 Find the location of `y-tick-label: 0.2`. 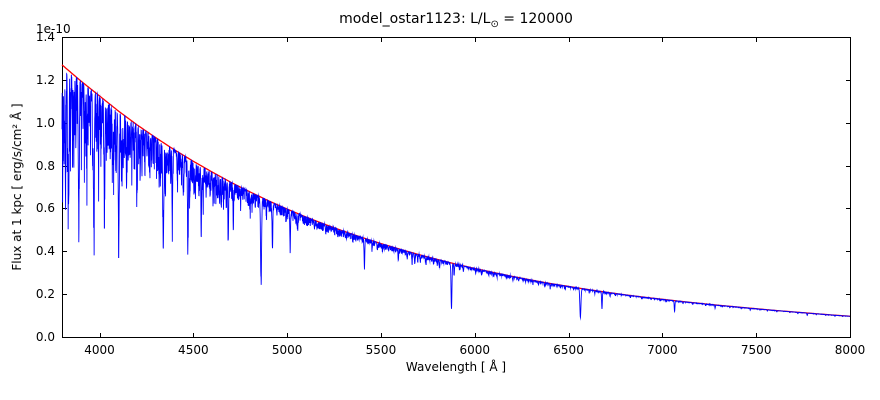

y-tick-label: 0.2 is located at coordinates (45, 294).